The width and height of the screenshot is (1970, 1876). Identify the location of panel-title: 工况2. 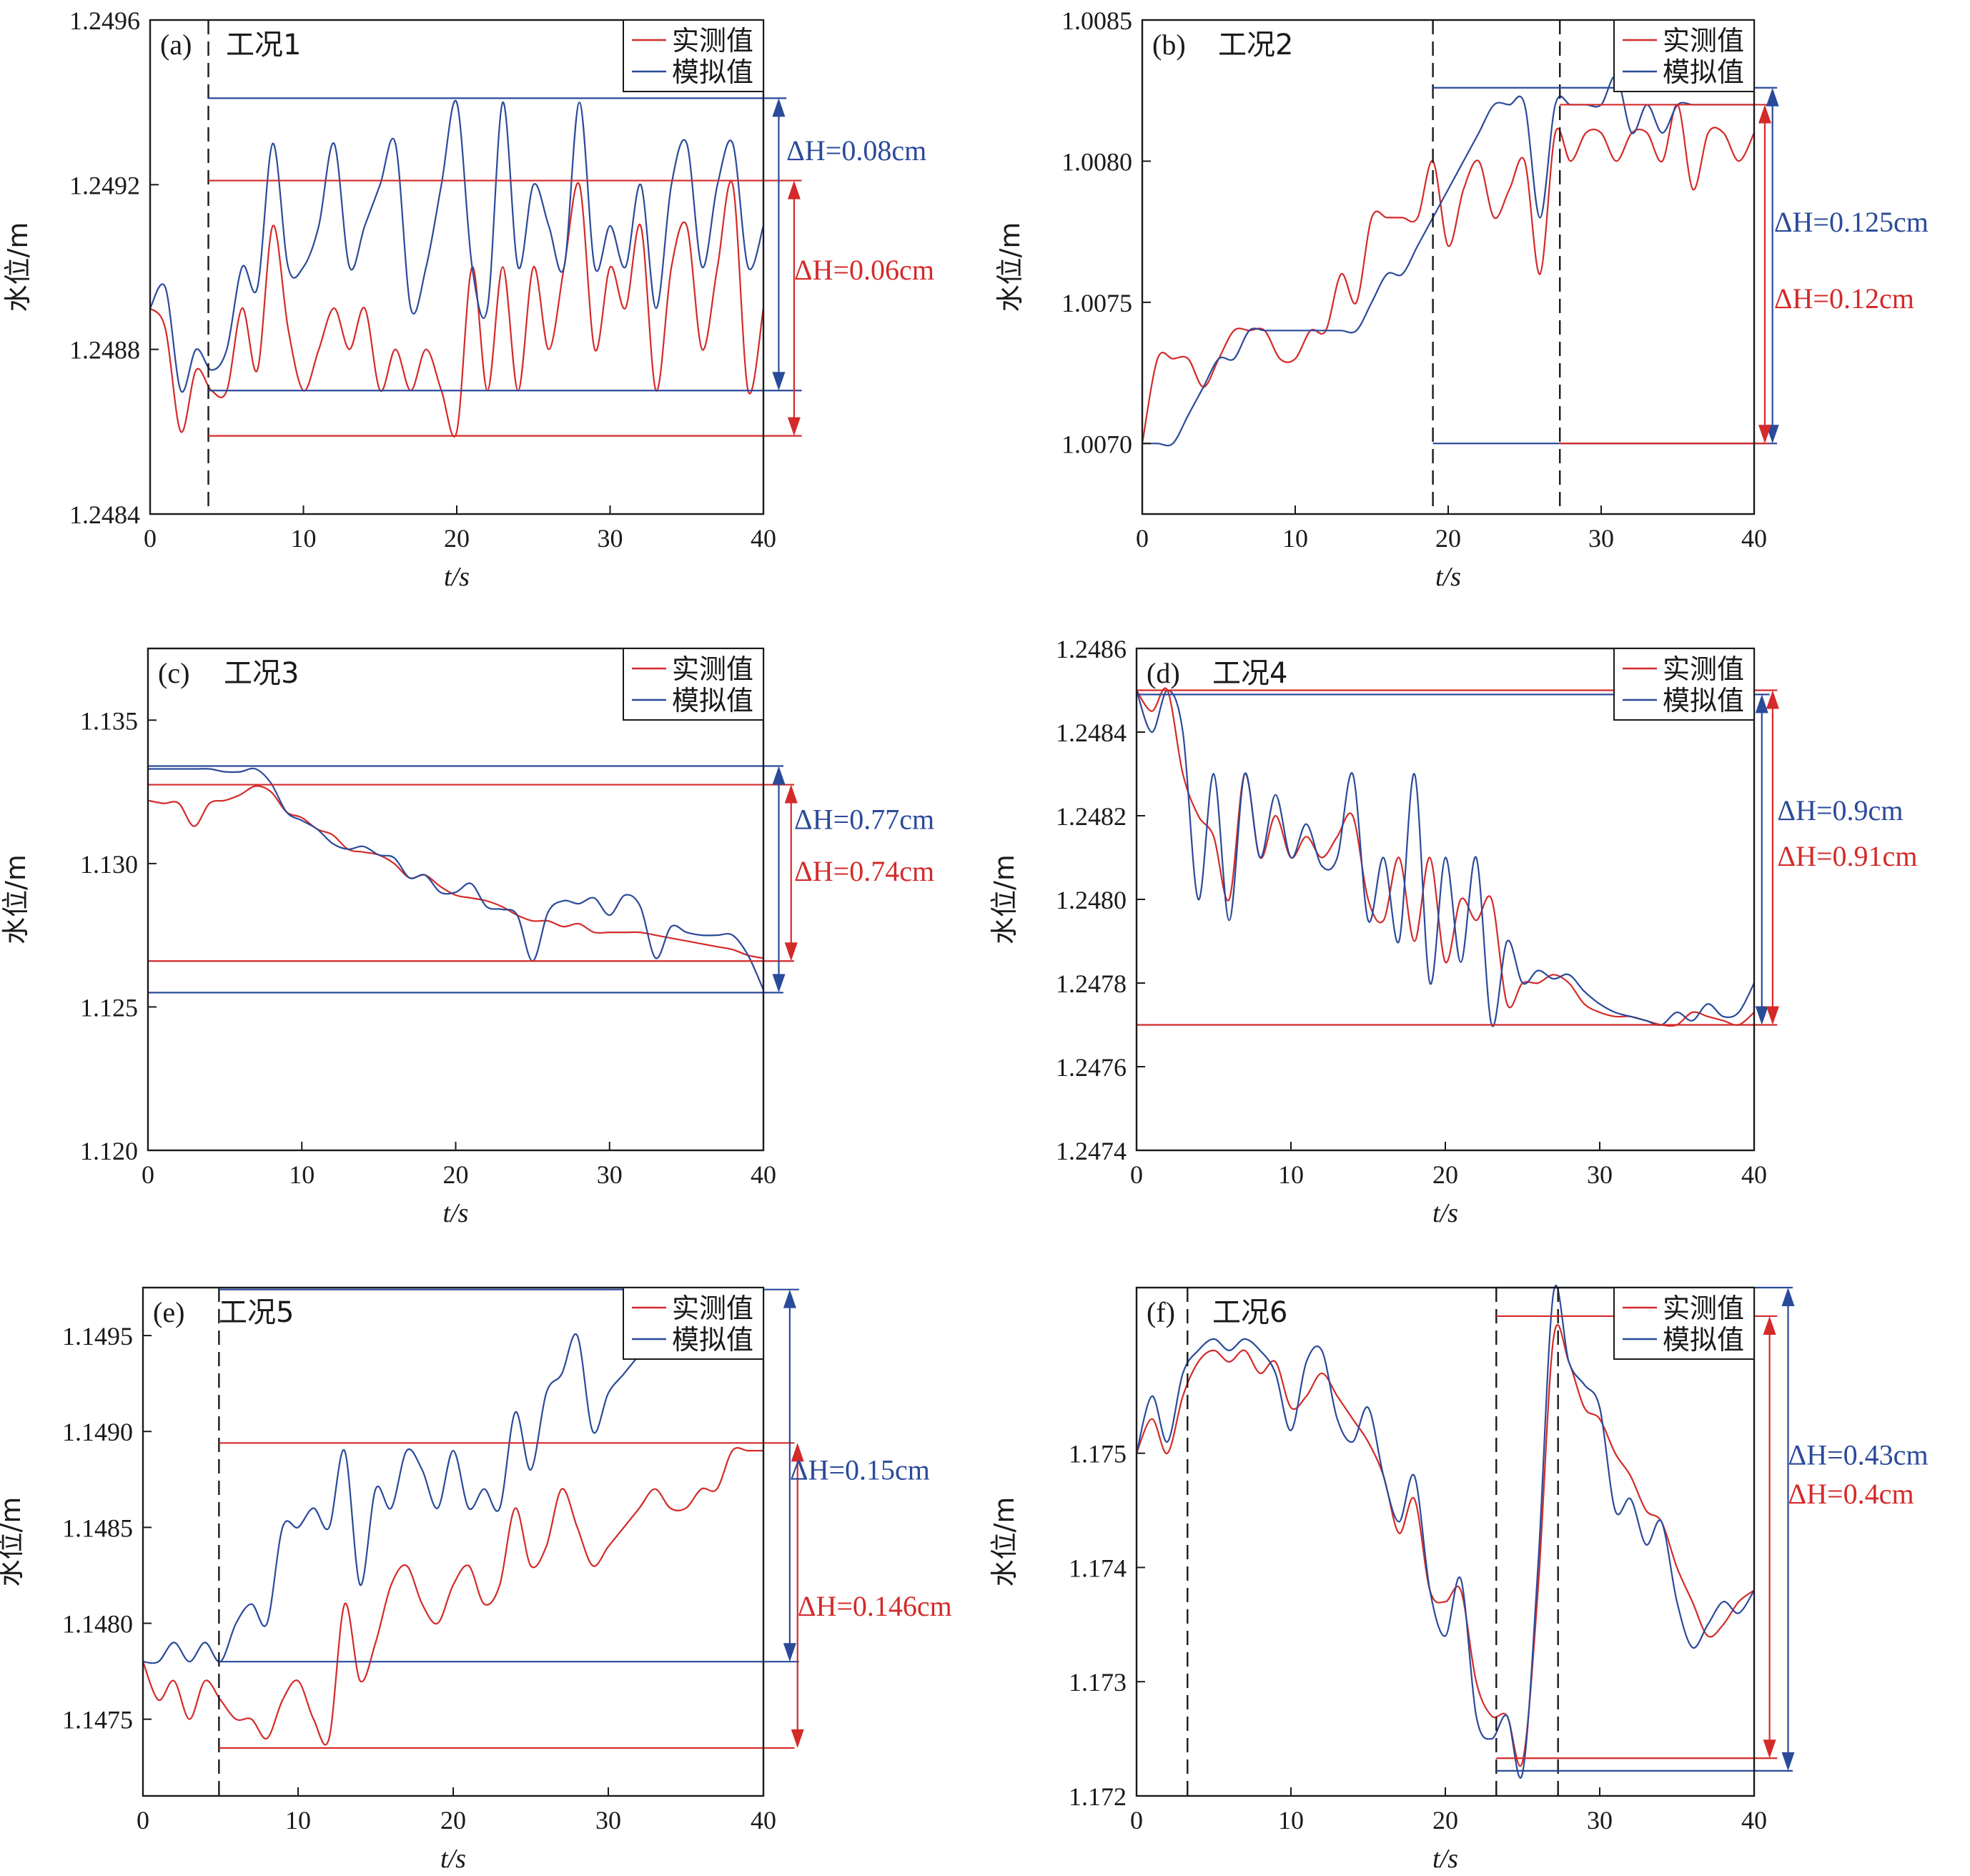
(1255, 45).